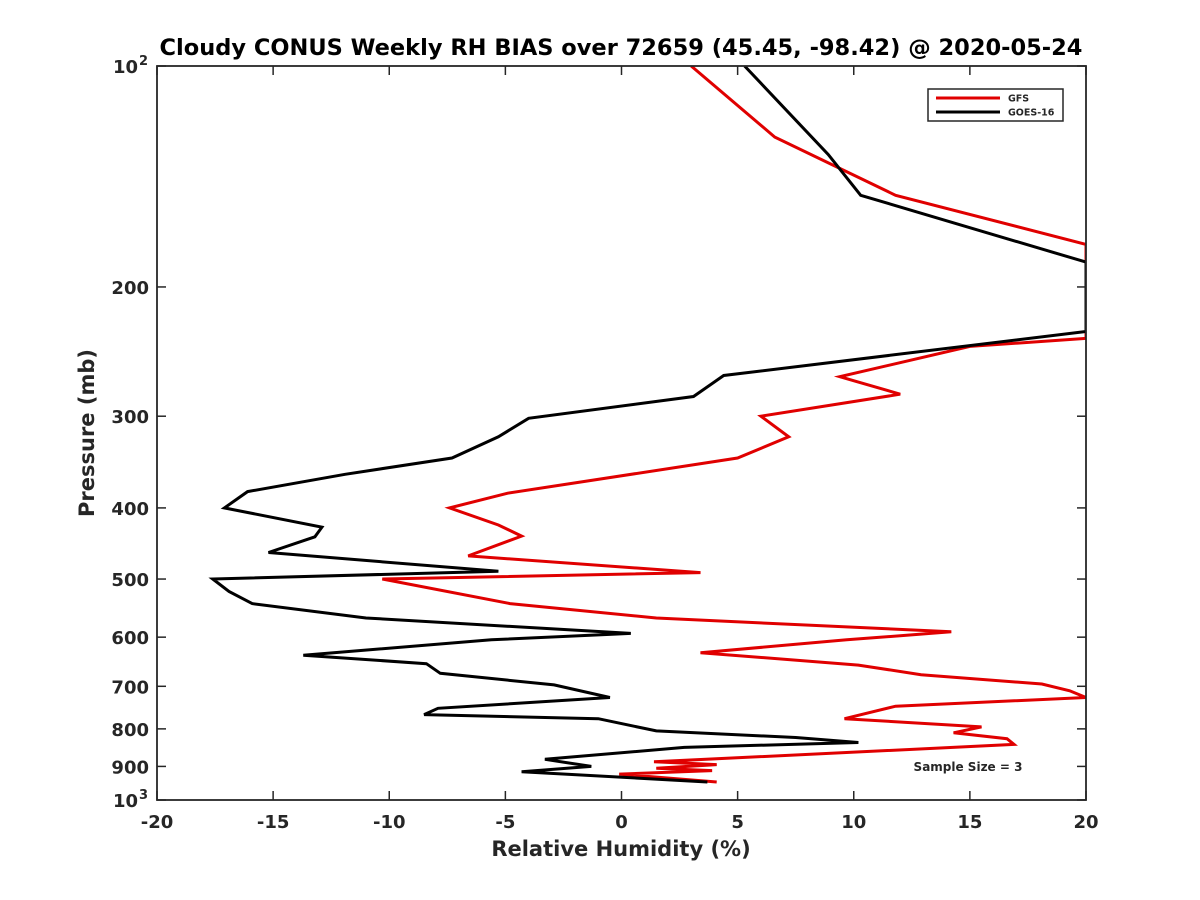 The image size is (1200, 900). Describe the element at coordinates (143, 795) in the screenshot. I see `y-tick-label-exponent: 3` at that location.